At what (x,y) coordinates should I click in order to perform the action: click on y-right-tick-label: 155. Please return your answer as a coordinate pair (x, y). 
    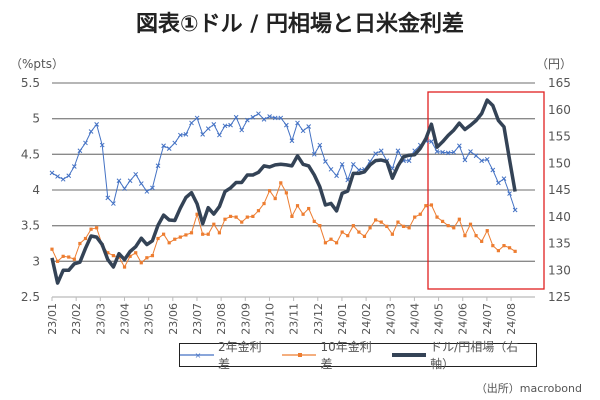
    Looking at the image, I should click on (559, 137).